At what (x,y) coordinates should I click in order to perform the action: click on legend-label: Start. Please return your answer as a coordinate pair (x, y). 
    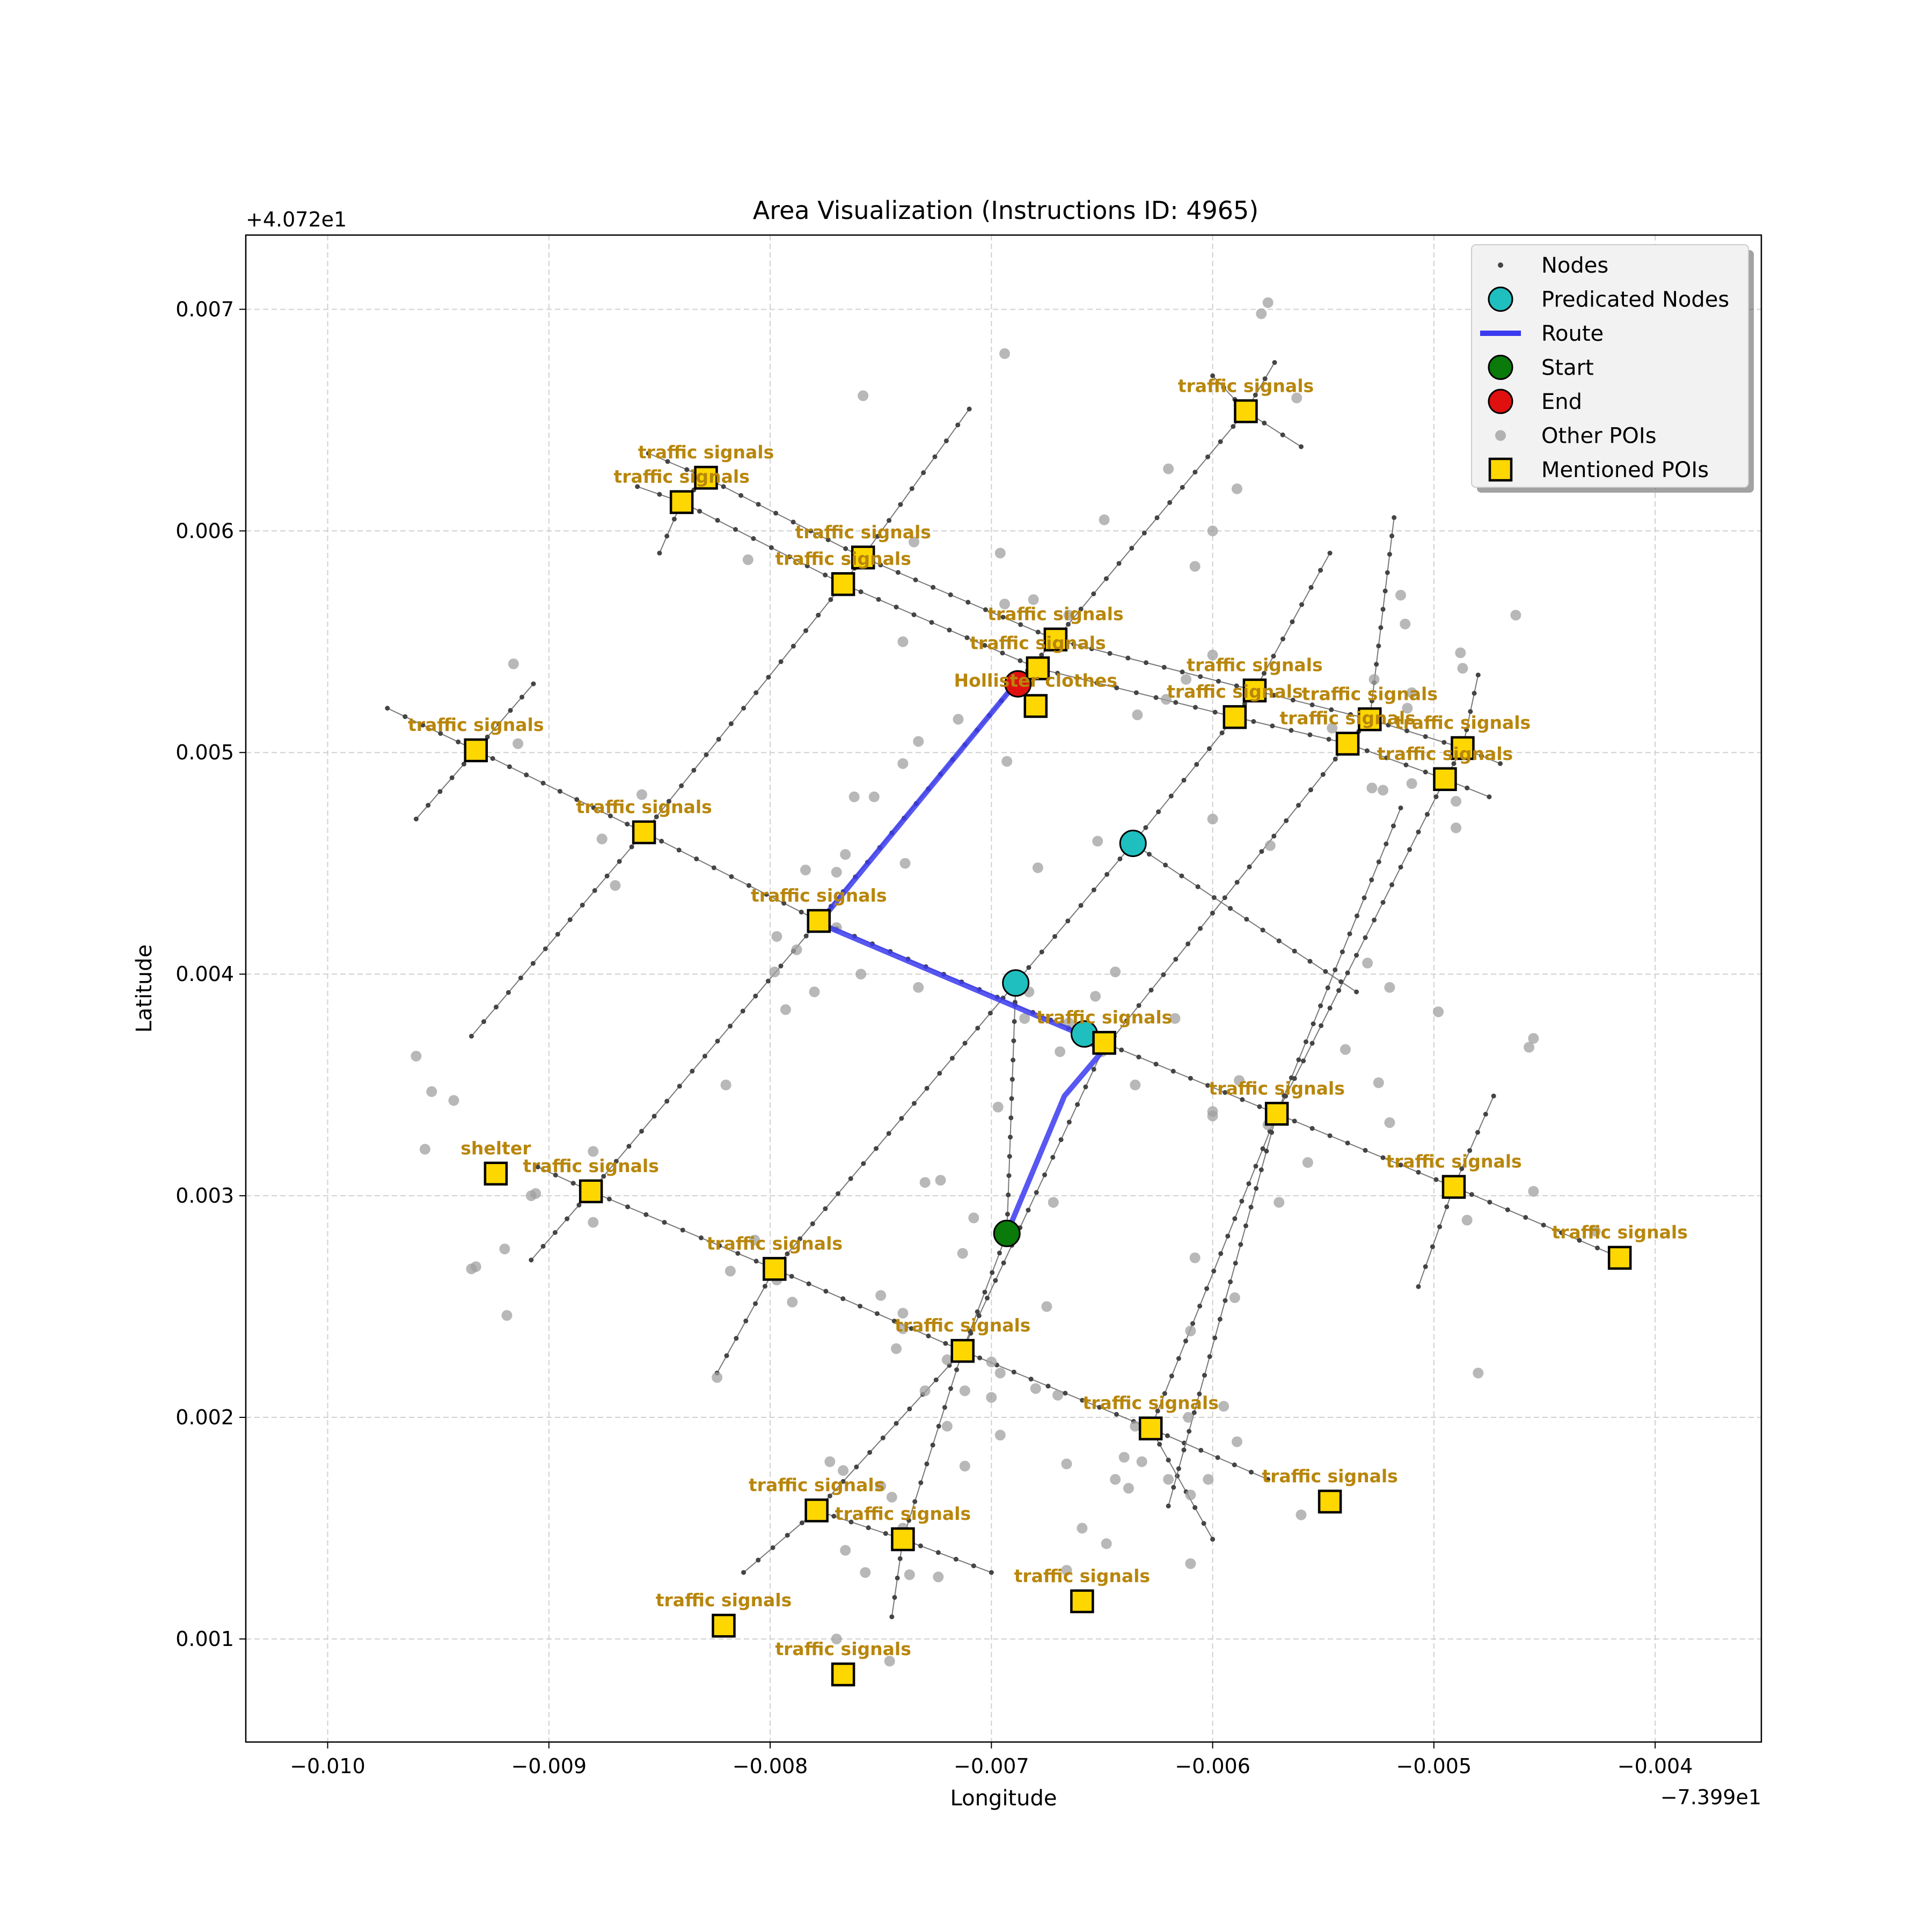
    Looking at the image, I should click on (1567, 368).